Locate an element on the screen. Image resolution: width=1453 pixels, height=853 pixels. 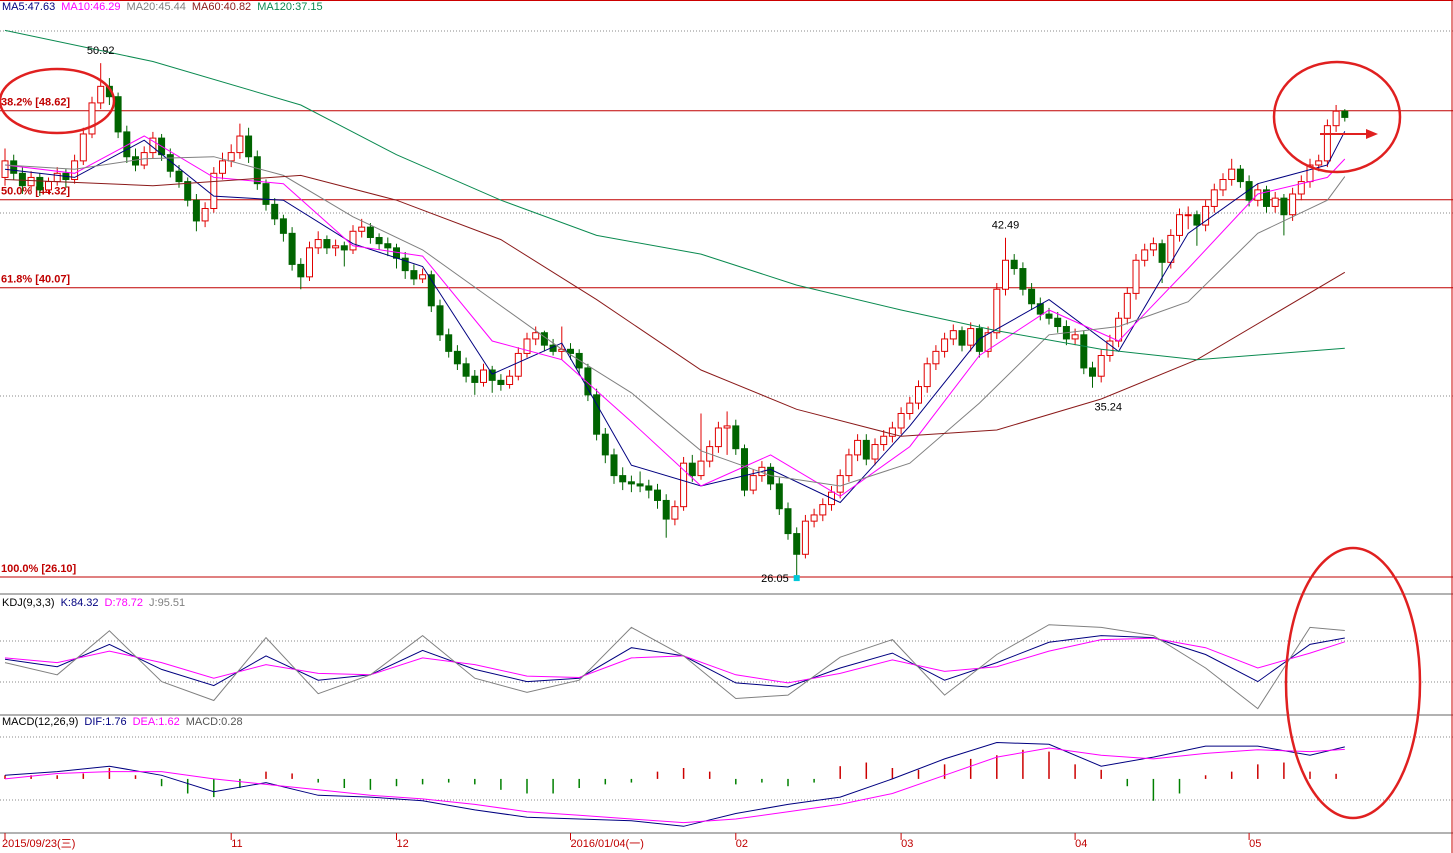
x-tick-label: 05 is located at coordinates (1255, 844).